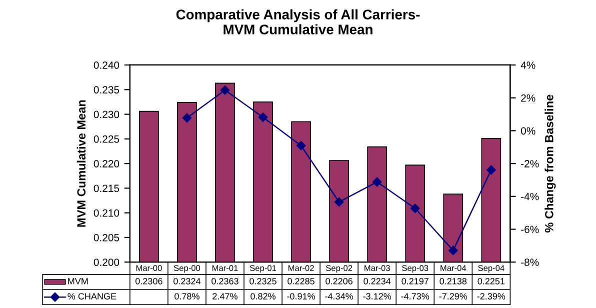 The image size is (596, 308). I want to click on data-label: 0.2234, so click(377, 281).